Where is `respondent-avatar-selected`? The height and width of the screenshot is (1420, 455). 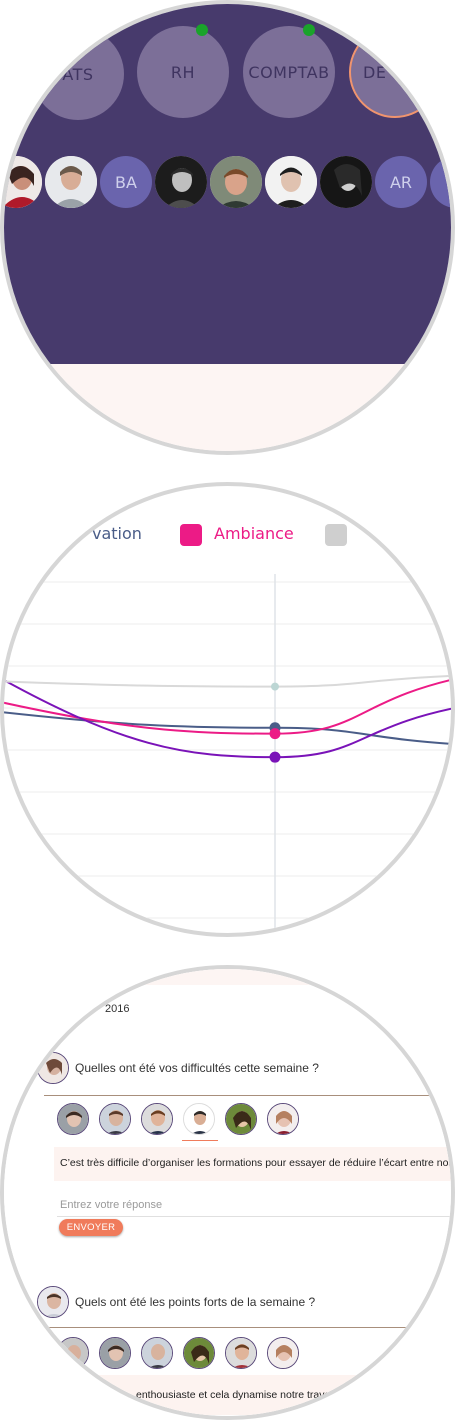
respondent-avatar-selected is located at coordinates (199, 1119).